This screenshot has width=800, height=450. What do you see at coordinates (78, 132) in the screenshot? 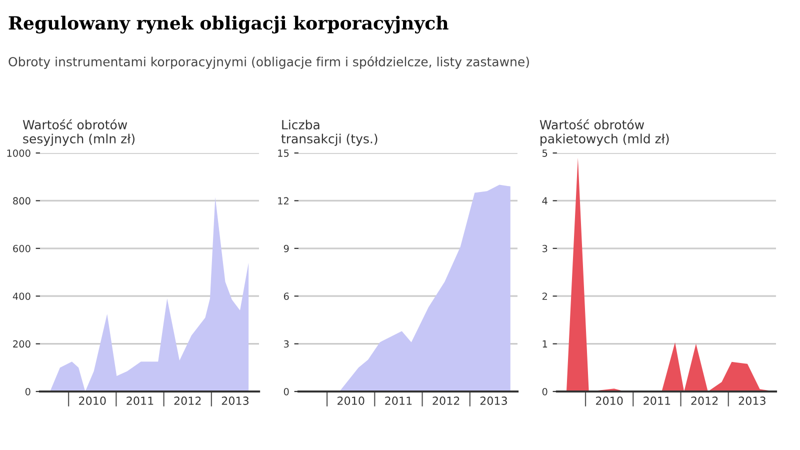
I see `y-axis-title: Wartość obrotów sesyjnych (mln zł)` at bounding box center [78, 132].